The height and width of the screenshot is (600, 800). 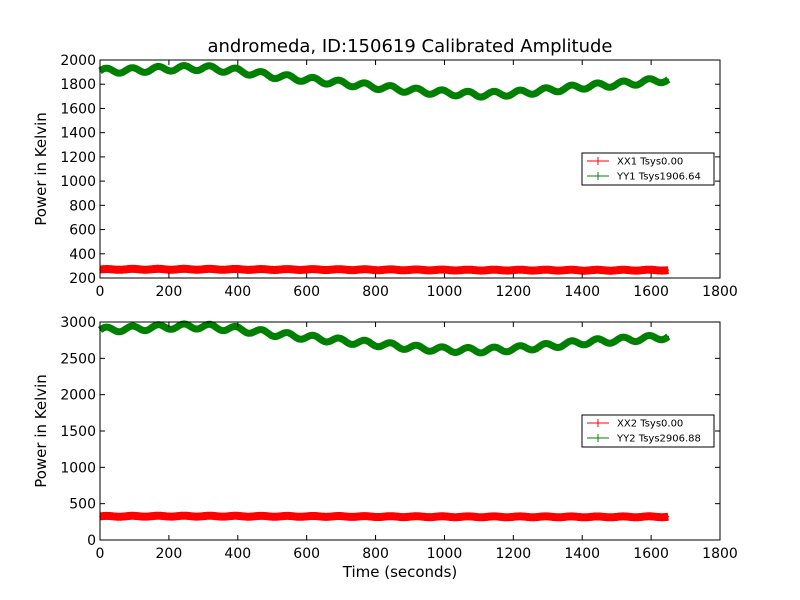 What do you see at coordinates (82, 206) in the screenshot?
I see `y-tick-label: 800` at bounding box center [82, 206].